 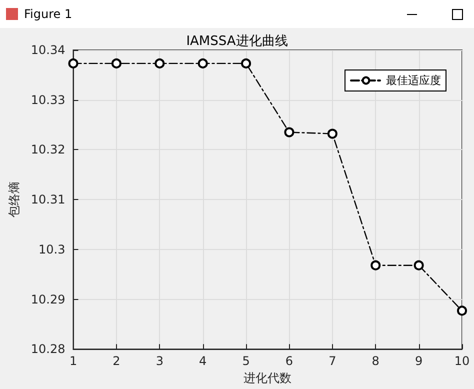 I want to click on x-tick-label: 10, so click(x=462, y=361).